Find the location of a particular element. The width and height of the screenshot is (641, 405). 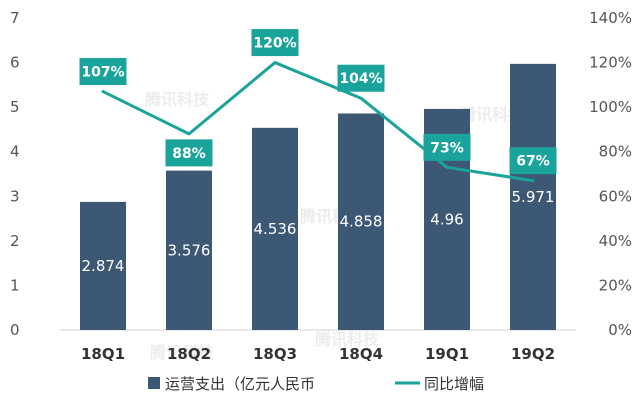

bar-value-label: 3.576 is located at coordinates (189, 250).